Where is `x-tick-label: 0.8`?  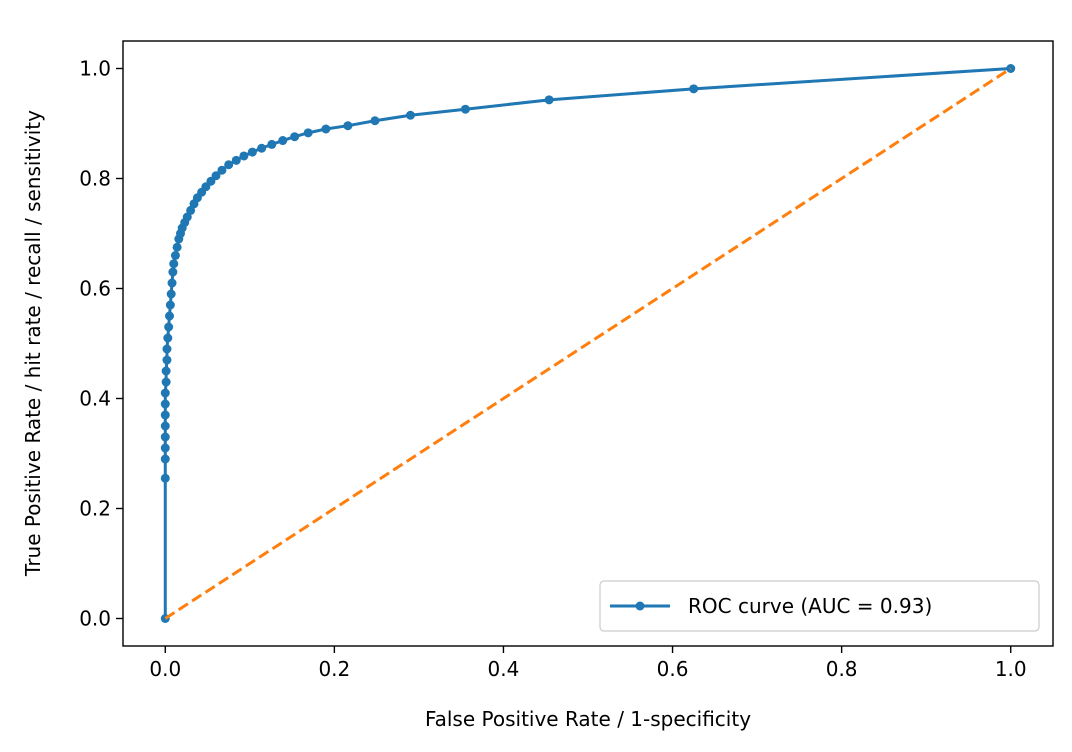
x-tick-label: 0.8 is located at coordinates (842, 669).